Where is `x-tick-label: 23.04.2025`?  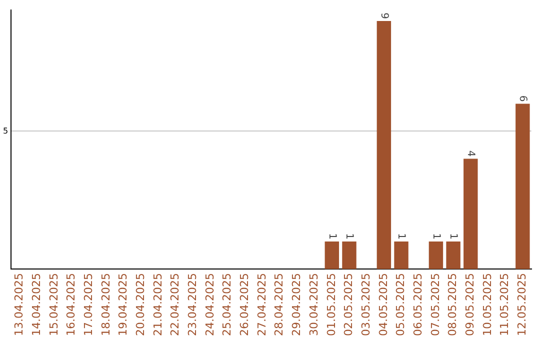
x-tick-label: 23.04.2025 is located at coordinates (193, 304).